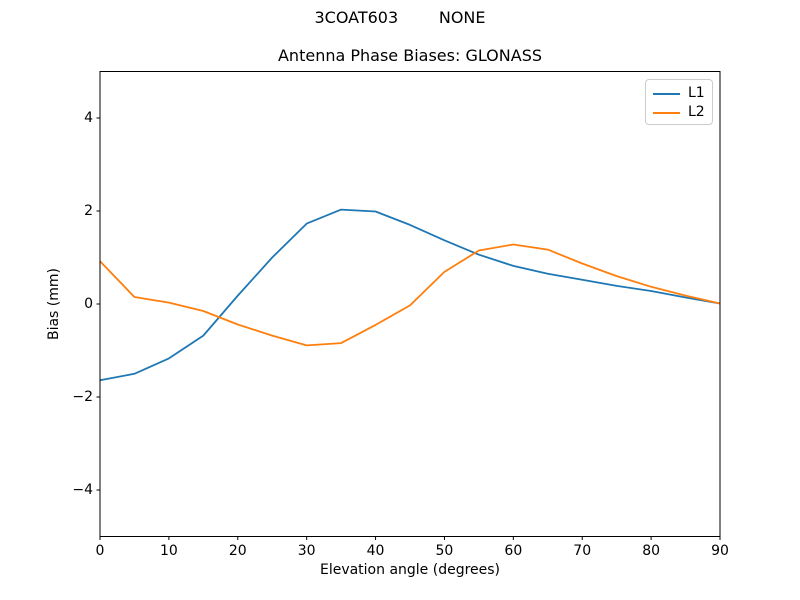 Image resolution: width=800 pixels, height=600 pixels. I want to click on legend: L1 L2, so click(679, 102).